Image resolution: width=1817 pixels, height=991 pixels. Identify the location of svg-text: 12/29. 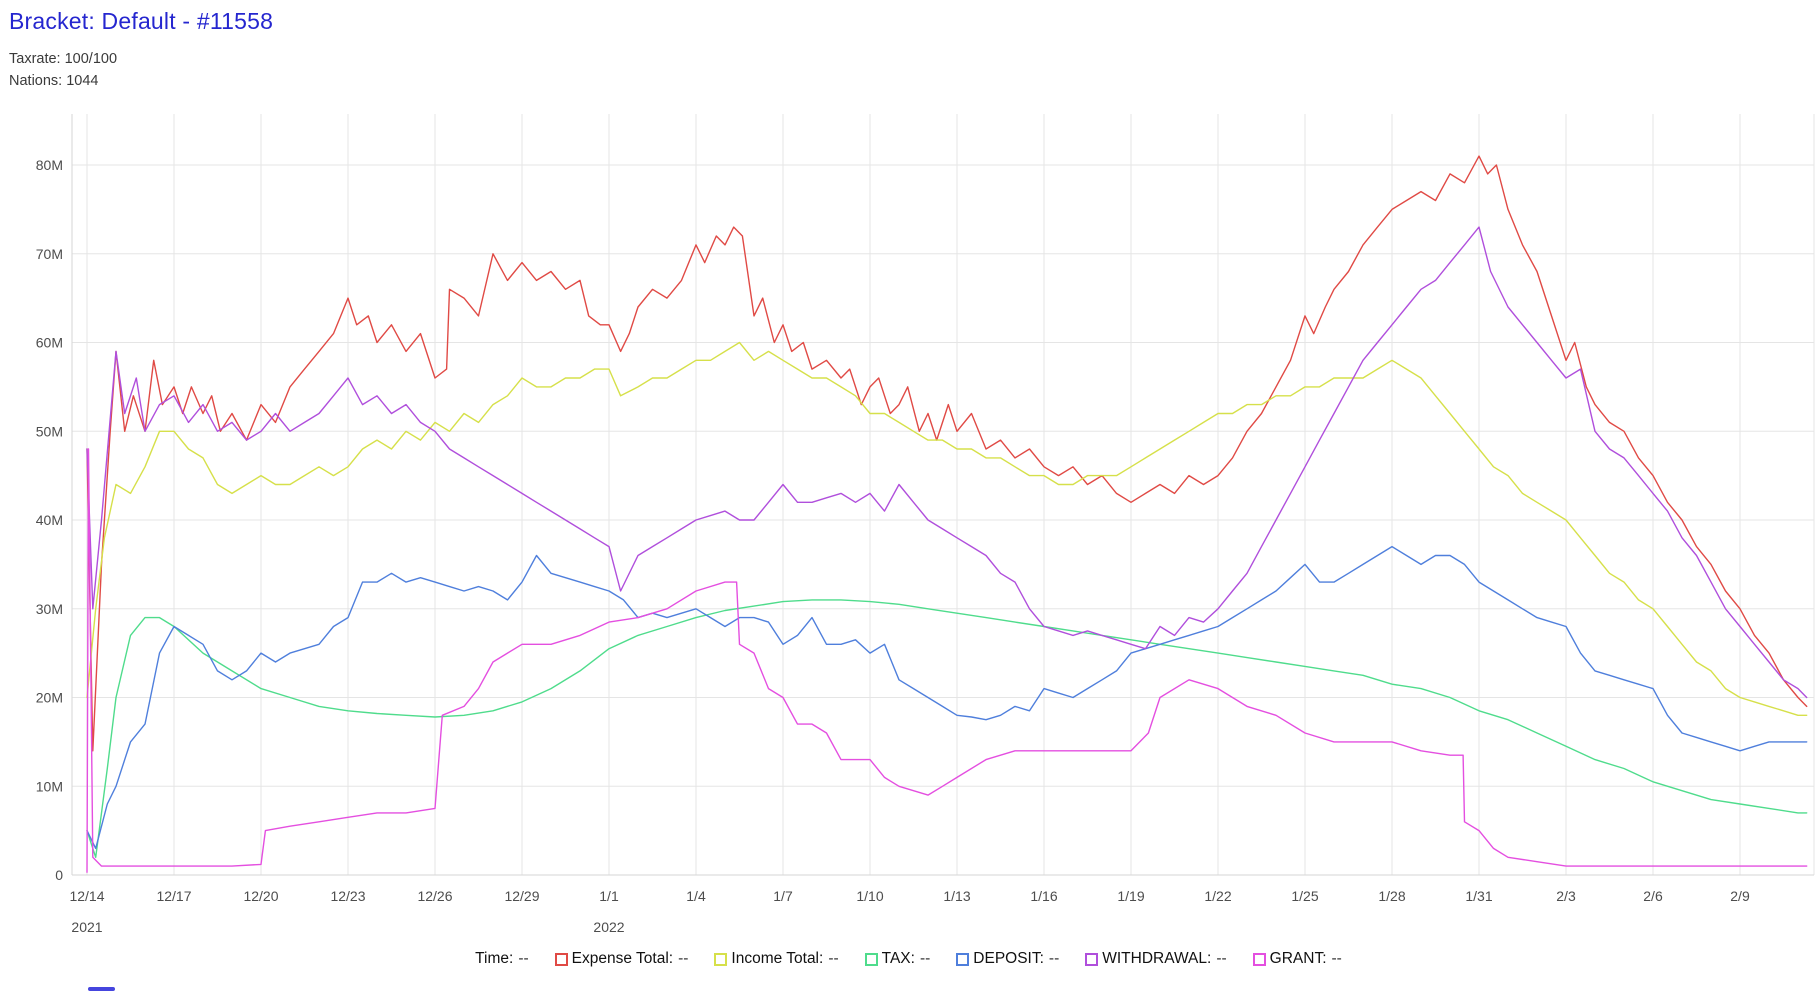
(521, 896).